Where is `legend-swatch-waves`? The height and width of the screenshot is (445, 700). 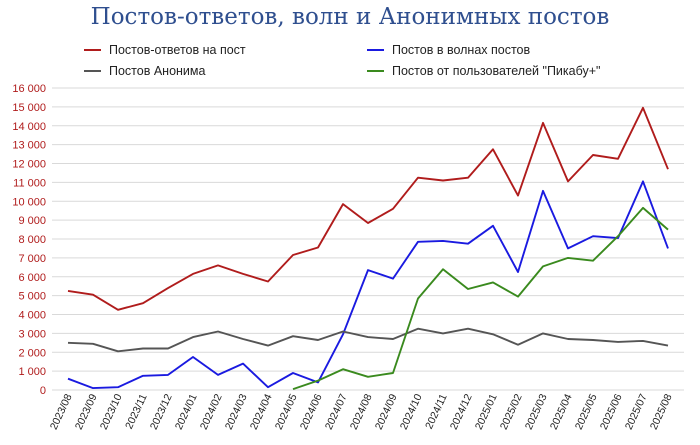
legend-swatch-waves is located at coordinates (375, 50).